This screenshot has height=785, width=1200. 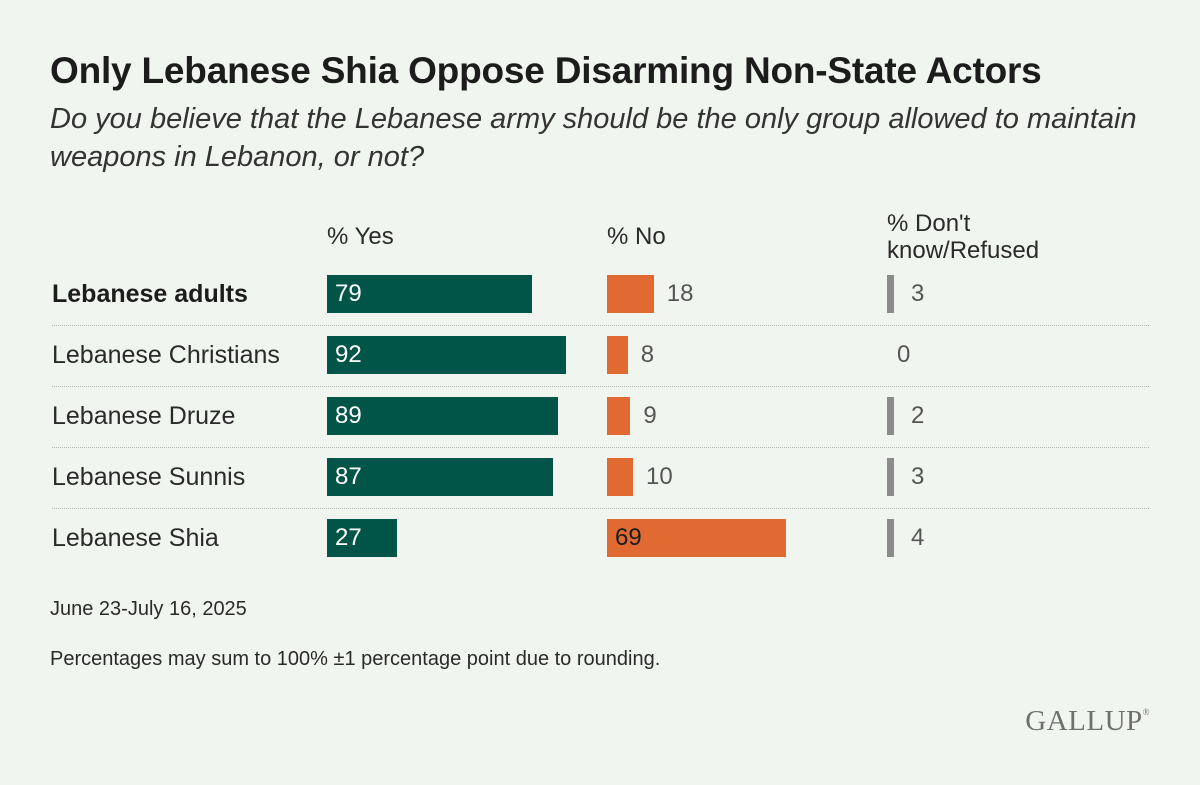 I want to click on column-header-1: % No, so click(x=636, y=236).